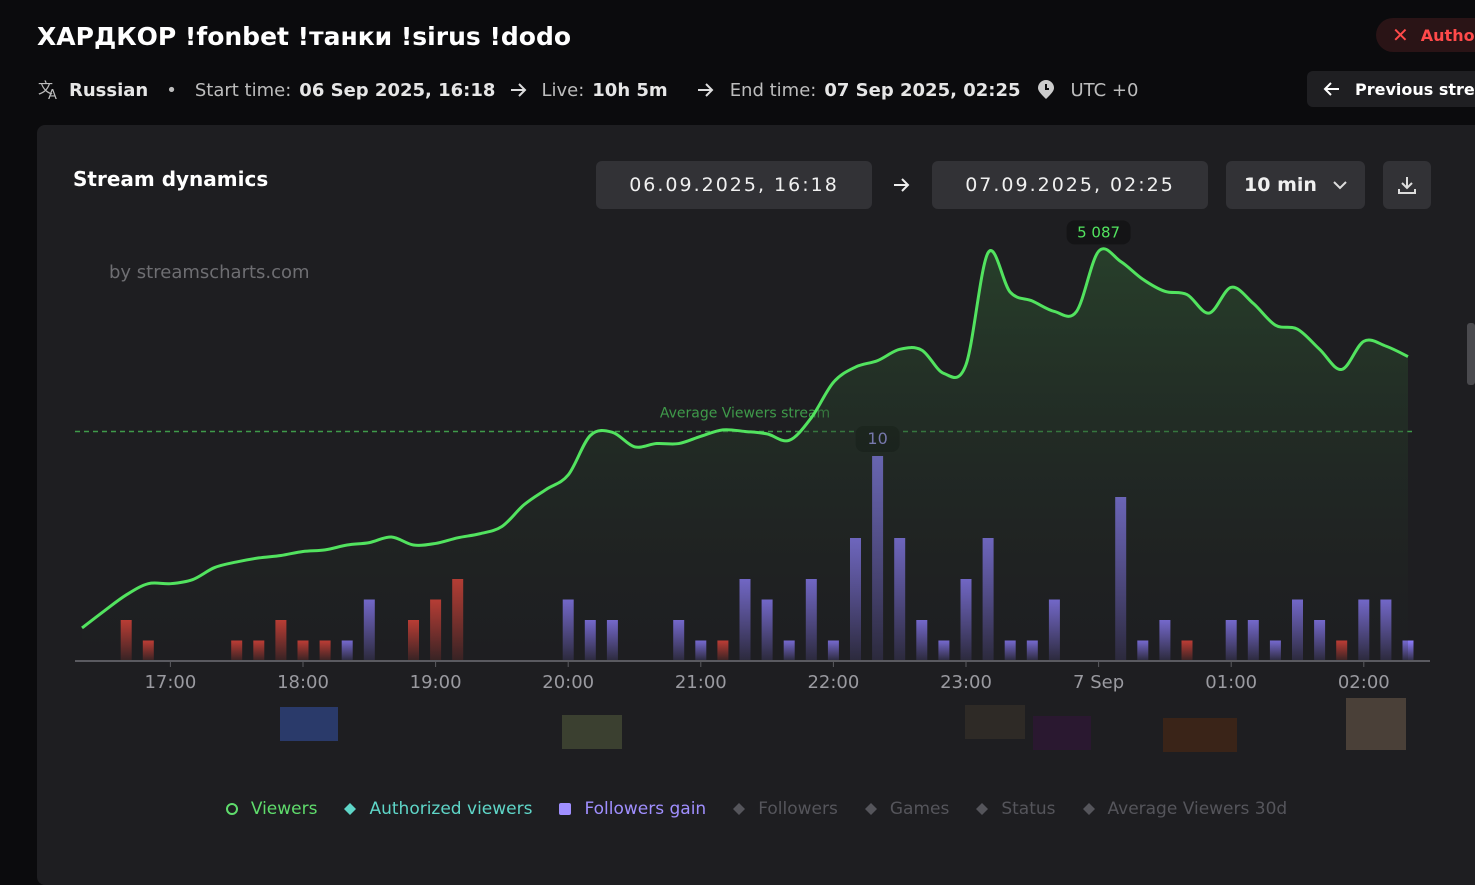 This screenshot has height=885, width=1475. What do you see at coordinates (745, 413) in the screenshot?
I see `average-label: Average Viewers stream` at bounding box center [745, 413].